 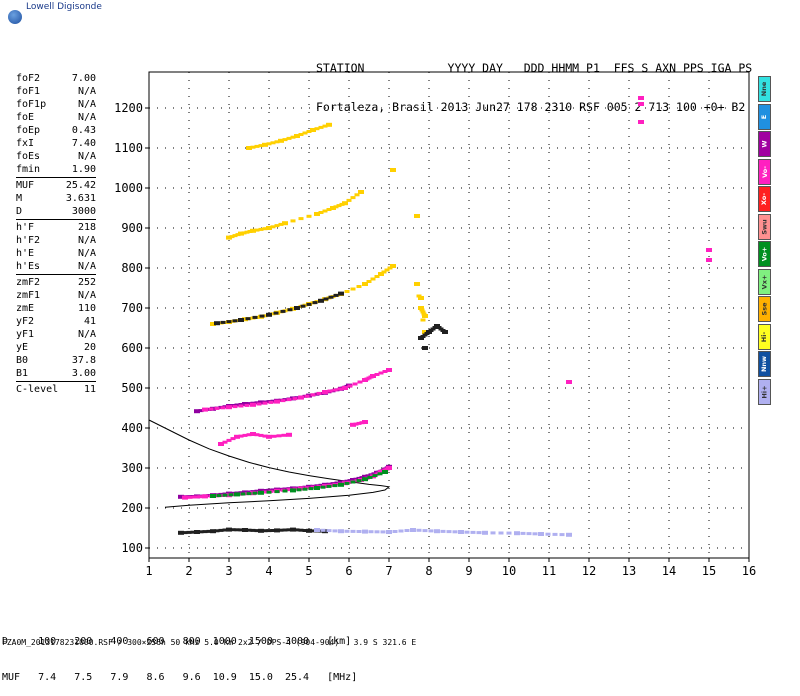 I want to click on legend-label: Sse, so click(x=764, y=309).